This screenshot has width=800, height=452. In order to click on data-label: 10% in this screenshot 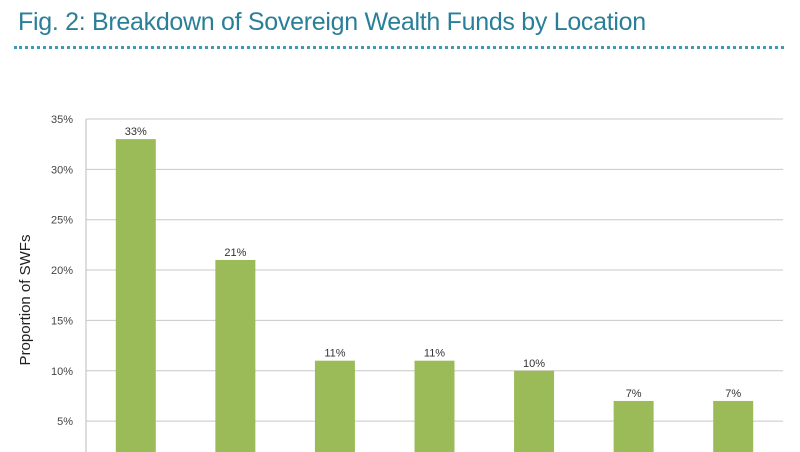, I will do `click(534, 364)`.